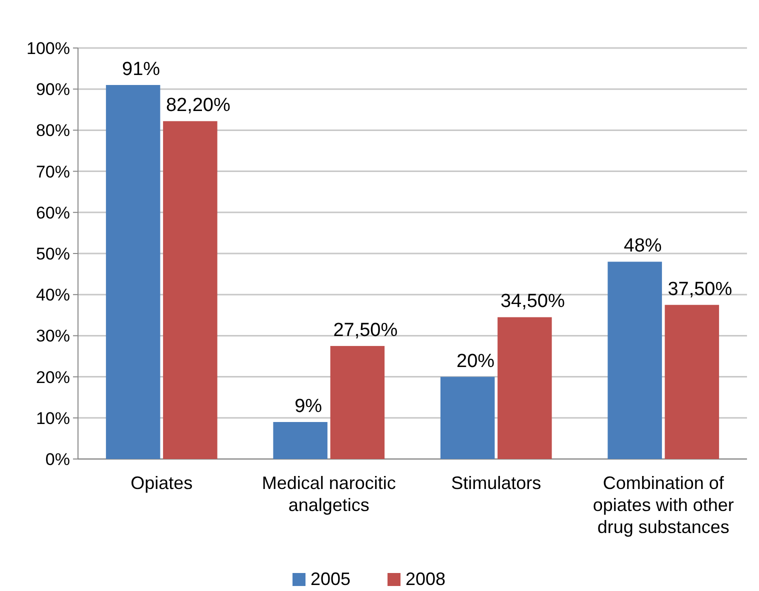 This screenshot has height=591, width=759. What do you see at coordinates (48, 48) in the screenshot?
I see `y-tick-label: 100%` at bounding box center [48, 48].